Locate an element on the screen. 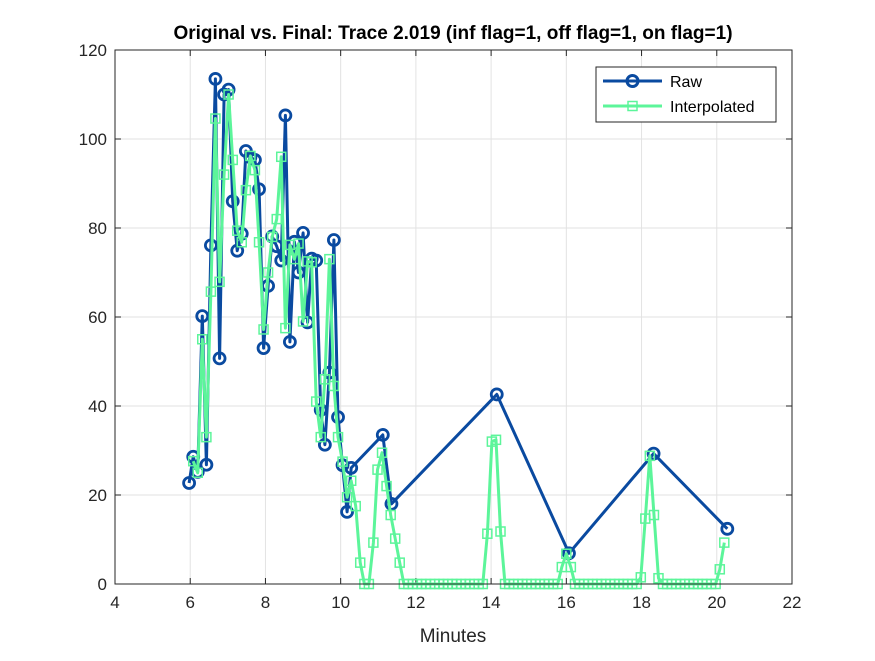 The image size is (875, 661). legend-item-interpolated: Interpolated is located at coordinates (679, 107).